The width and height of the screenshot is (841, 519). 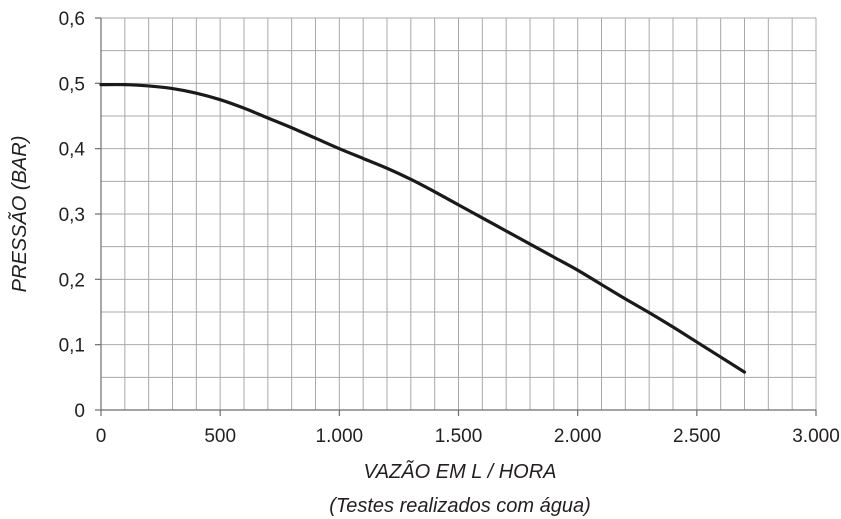 What do you see at coordinates (72, 346) in the screenshot?
I see `y-tick-label: 0,1` at bounding box center [72, 346].